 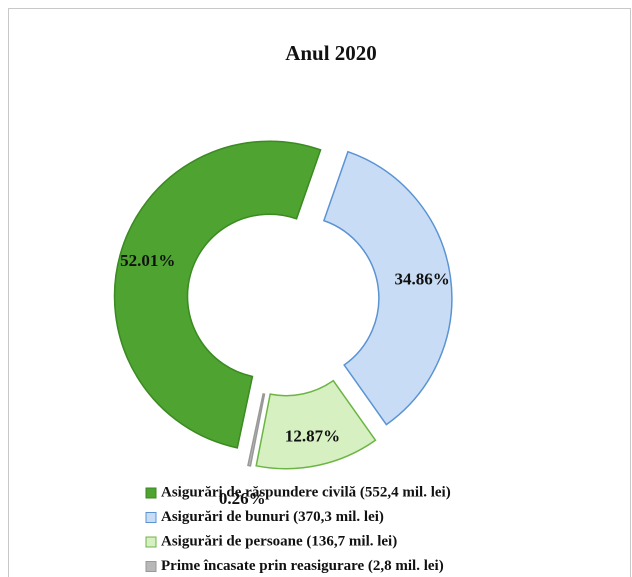 I want to click on chart-title: Anul 2020, so click(x=331, y=53).